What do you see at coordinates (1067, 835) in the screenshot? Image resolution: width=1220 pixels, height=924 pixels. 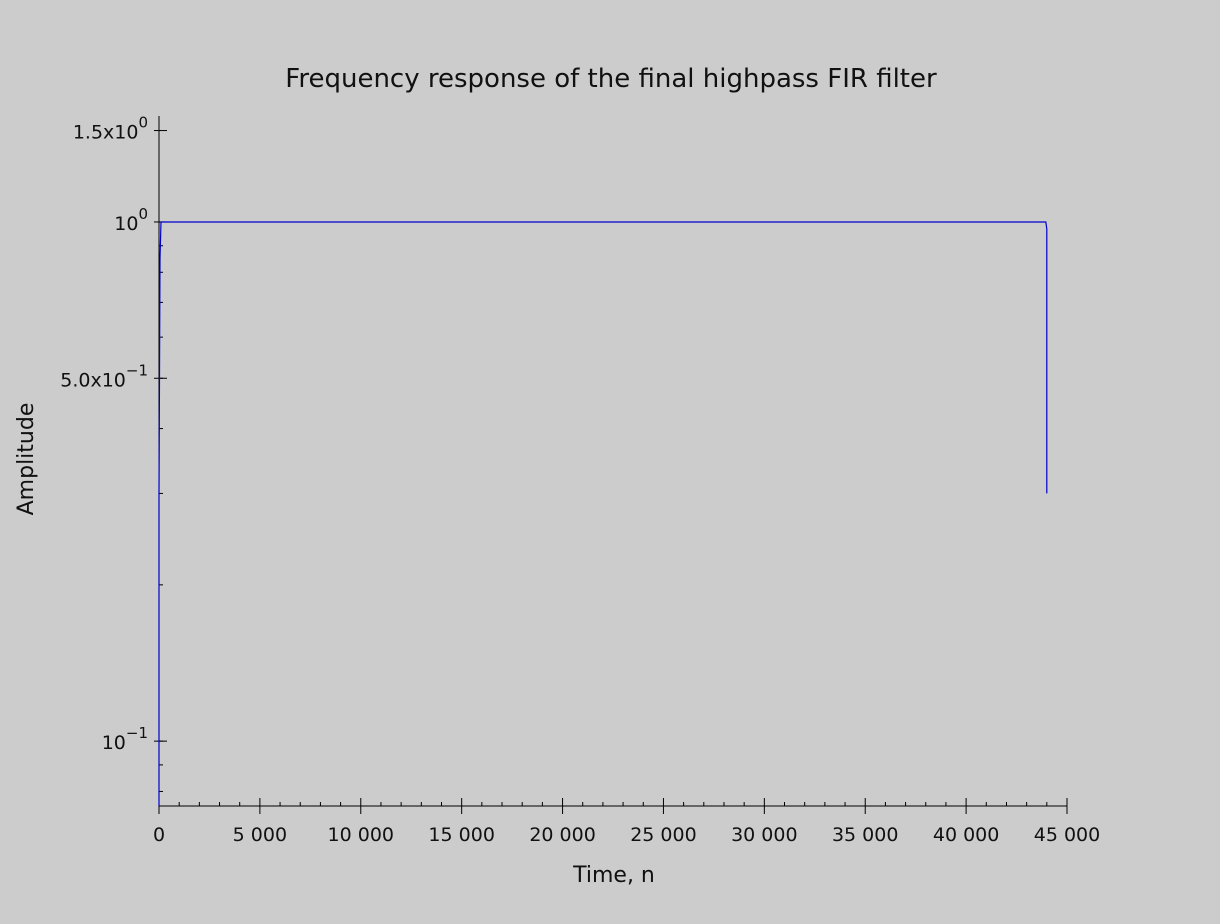 I see `x-tick-label: 45 000` at bounding box center [1067, 835].